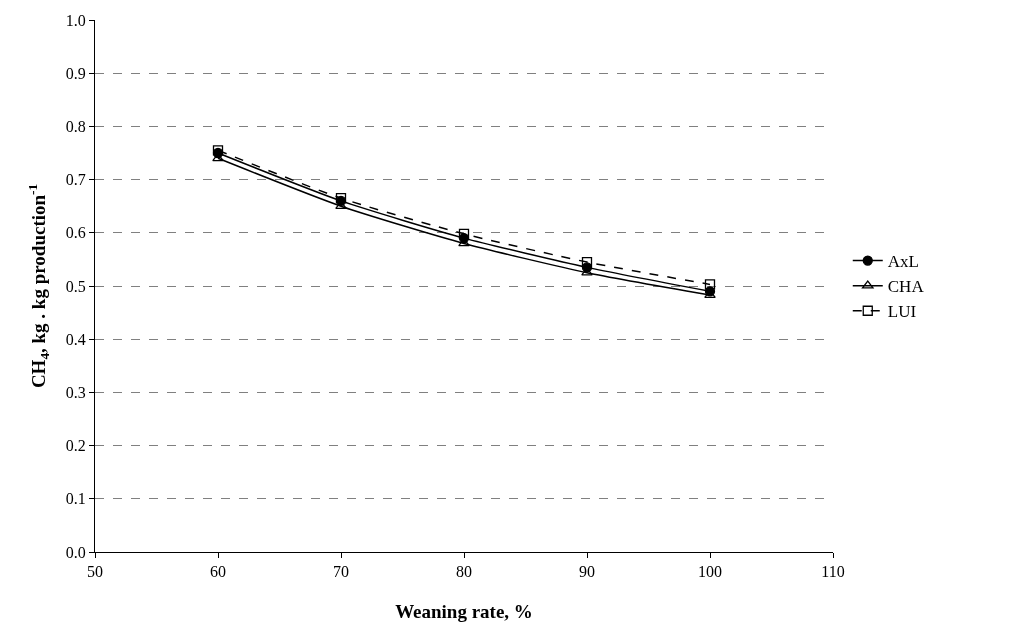 The image size is (1023, 642). I want to click on legend-label: LUI, so click(902, 312).